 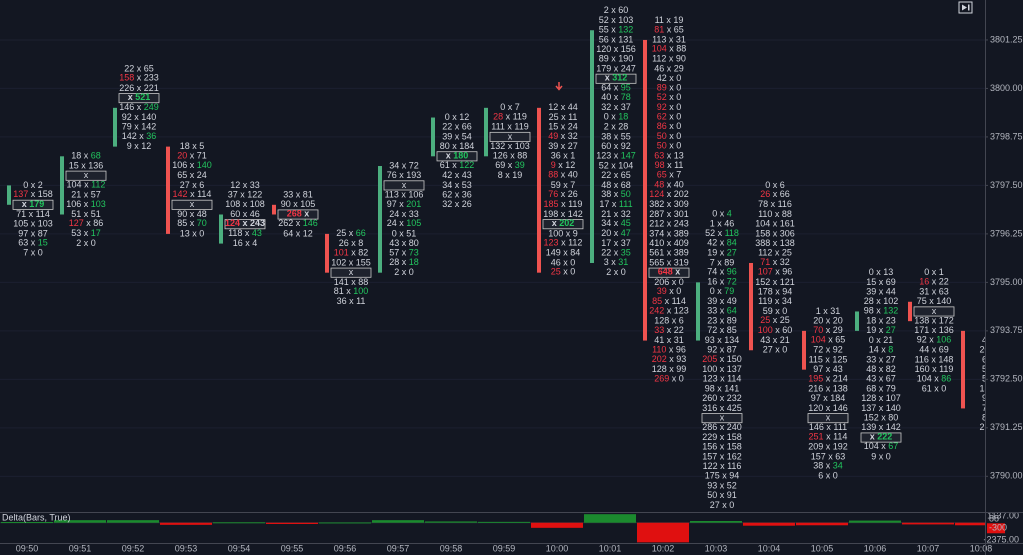 I want to click on scroll-button, so click(x=965, y=7).